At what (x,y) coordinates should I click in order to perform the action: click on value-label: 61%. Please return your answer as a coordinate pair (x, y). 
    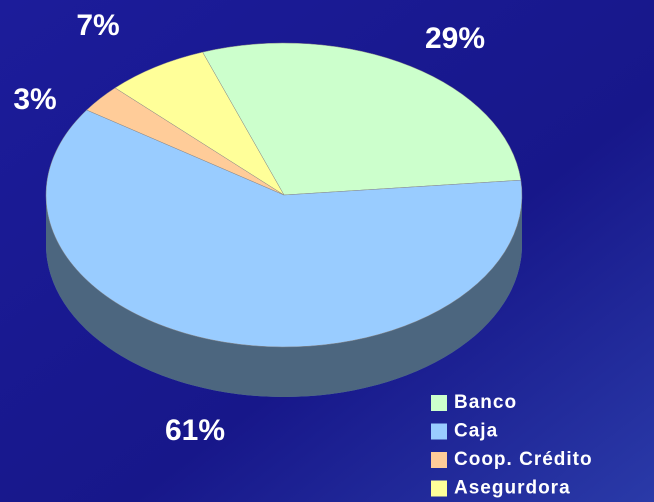
    Looking at the image, I should click on (195, 430).